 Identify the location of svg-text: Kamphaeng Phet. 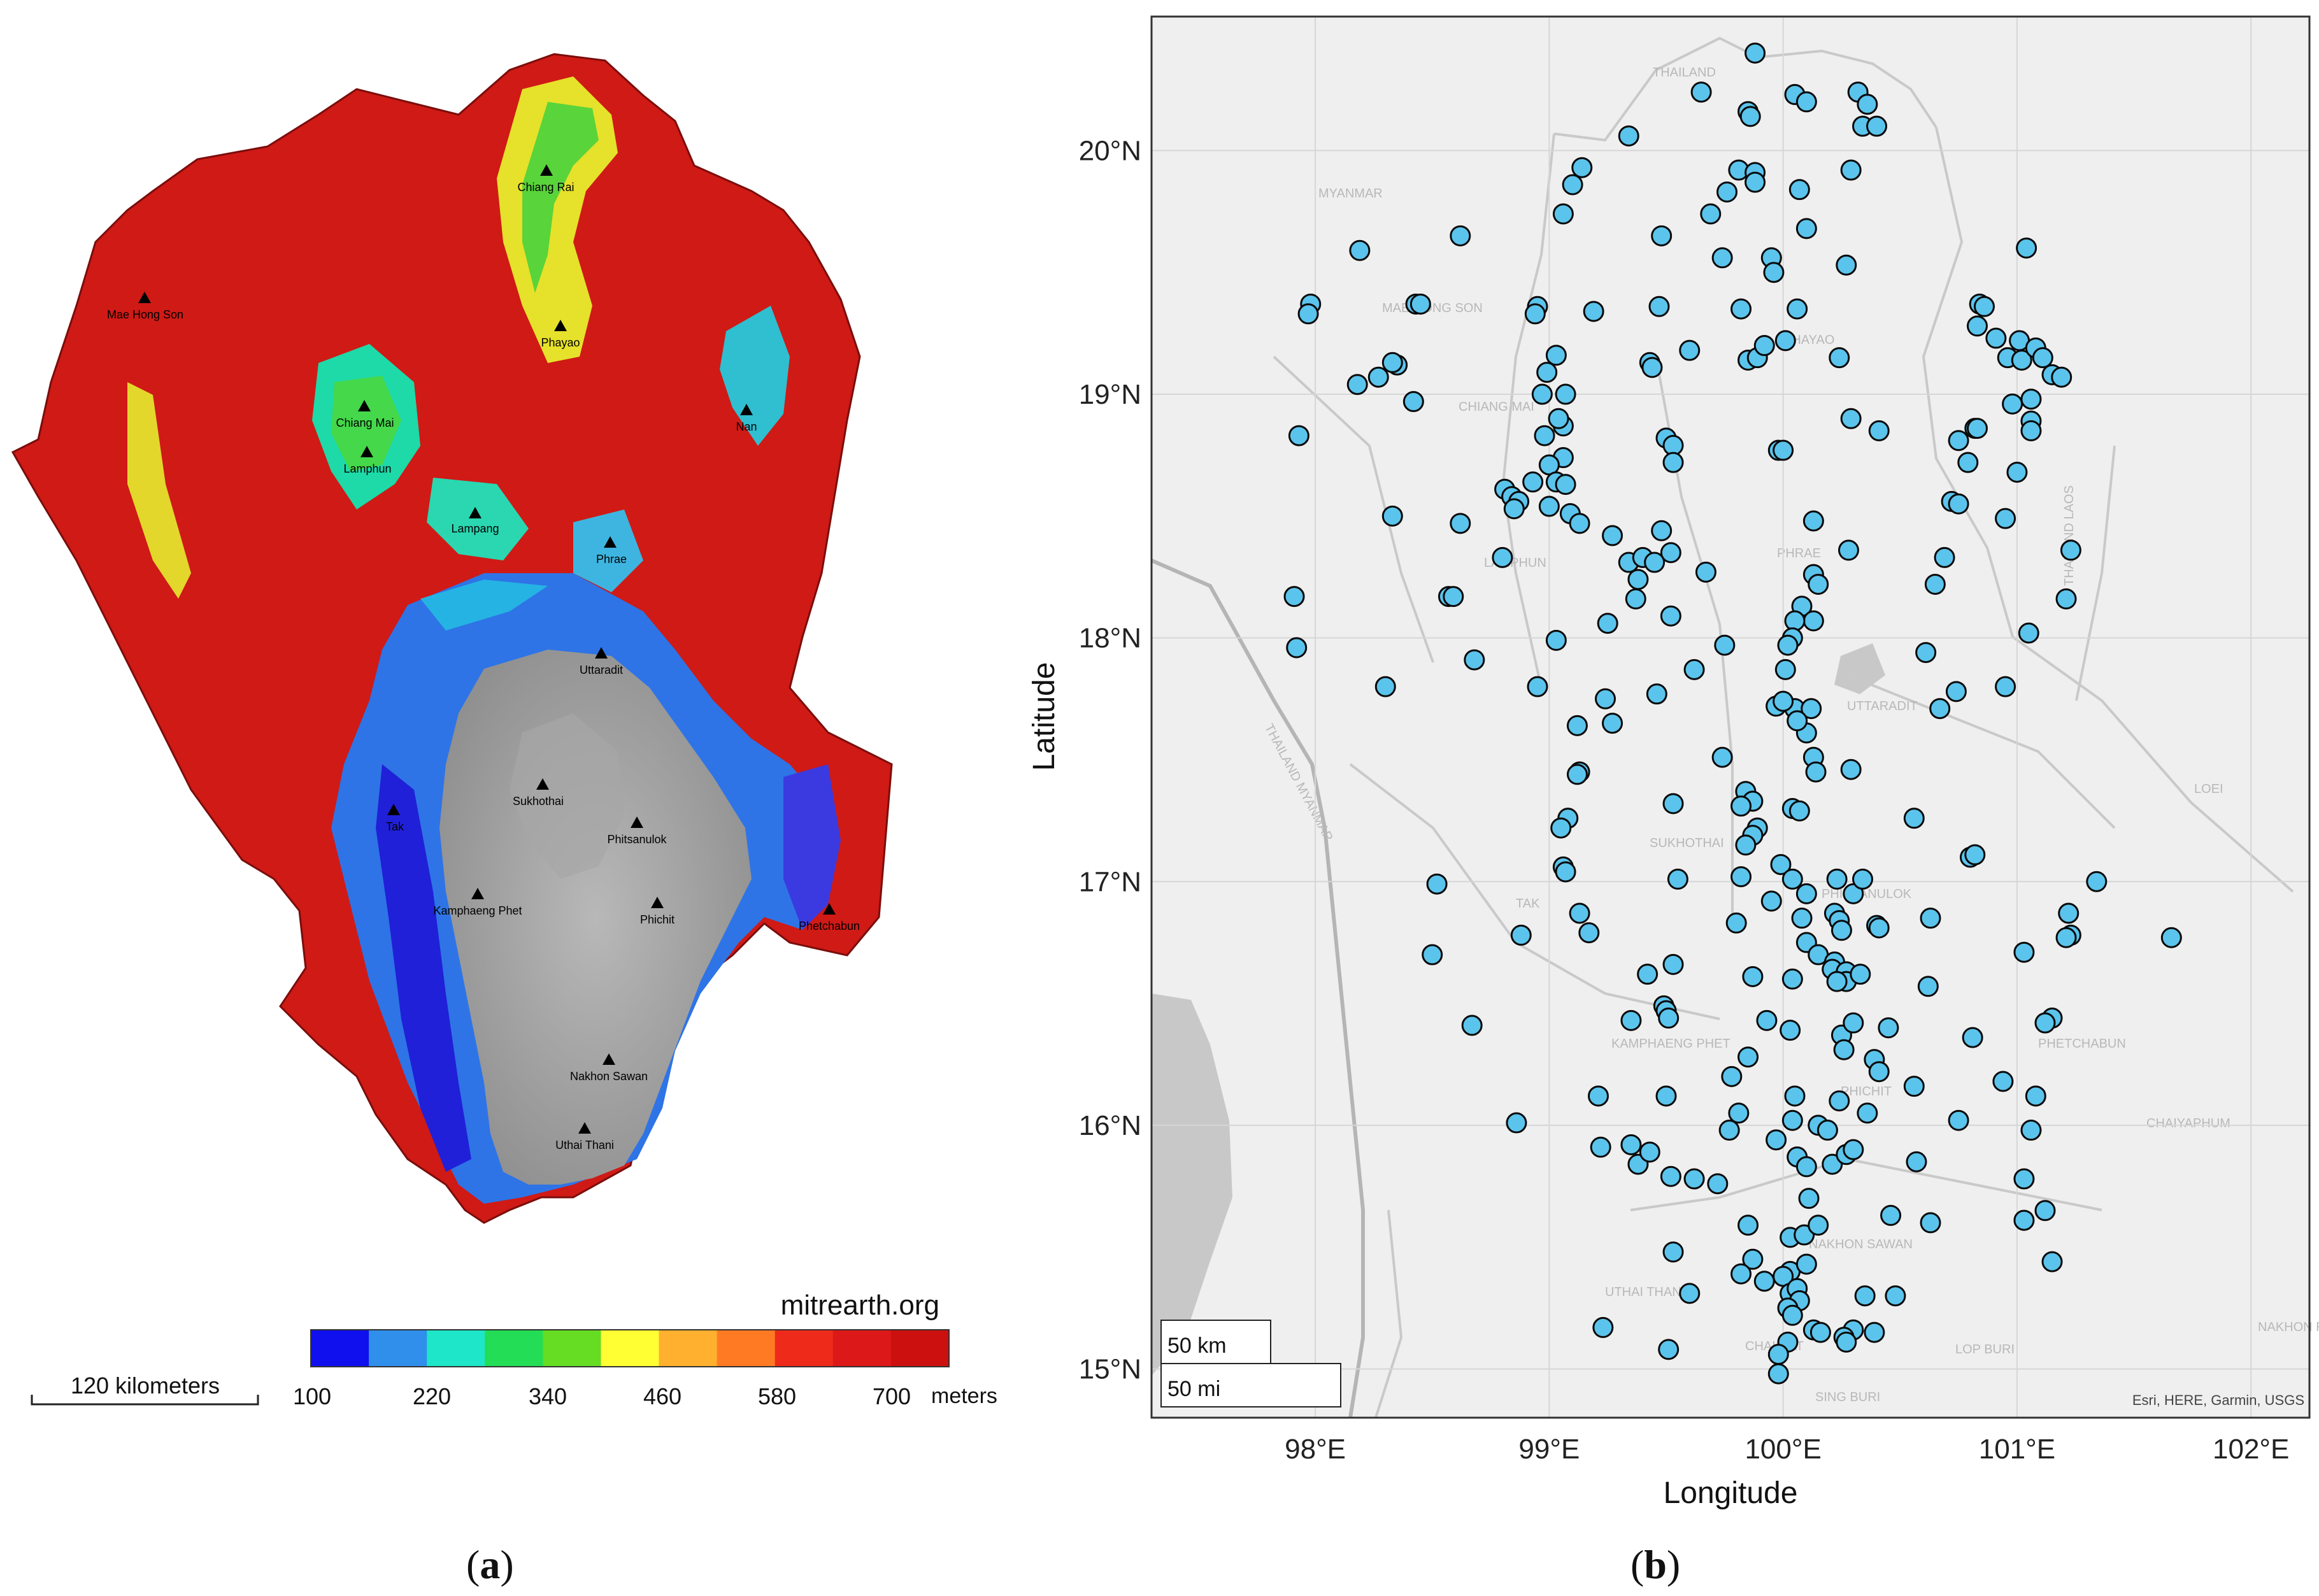
(477, 910).